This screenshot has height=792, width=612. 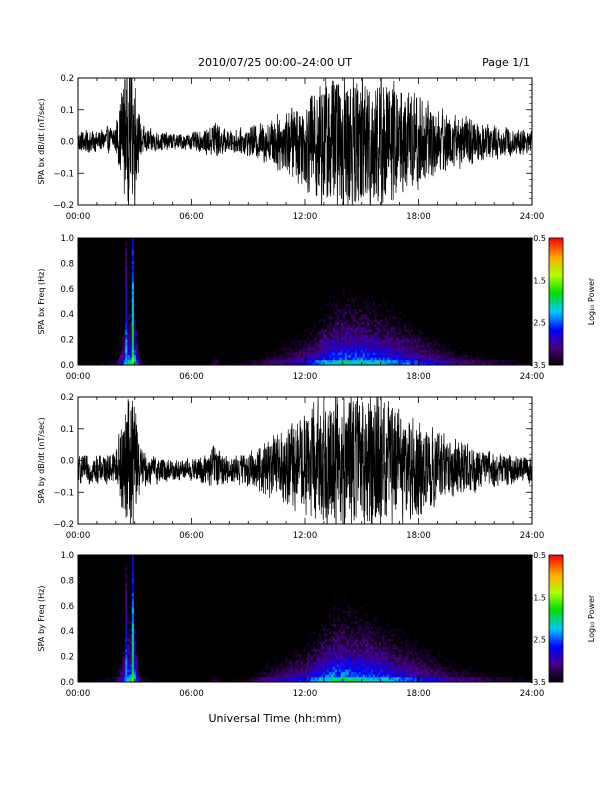 I want to click on x-tick-label: 18:00, so click(x=418, y=217).